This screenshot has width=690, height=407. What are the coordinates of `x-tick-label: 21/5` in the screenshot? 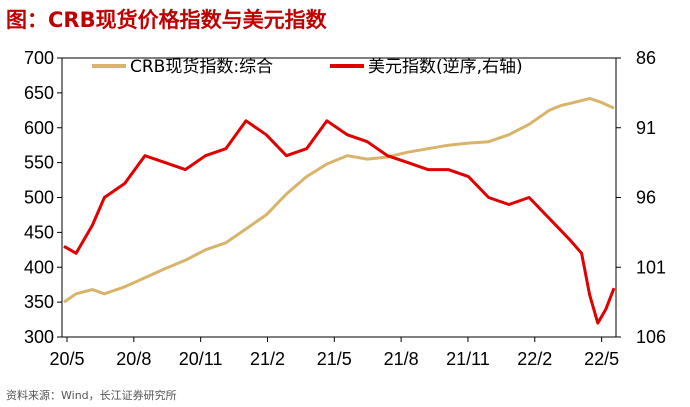 It's located at (334, 359).